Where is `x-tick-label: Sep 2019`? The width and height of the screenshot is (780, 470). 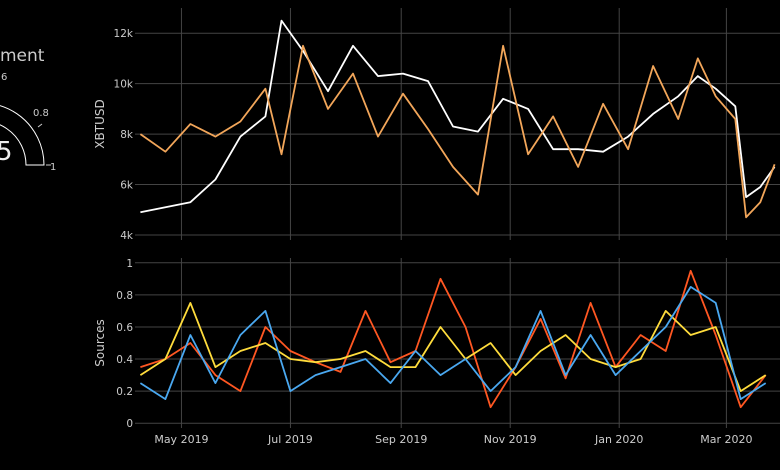
x-tick-label: Sep 2019 is located at coordinates (401, 439).